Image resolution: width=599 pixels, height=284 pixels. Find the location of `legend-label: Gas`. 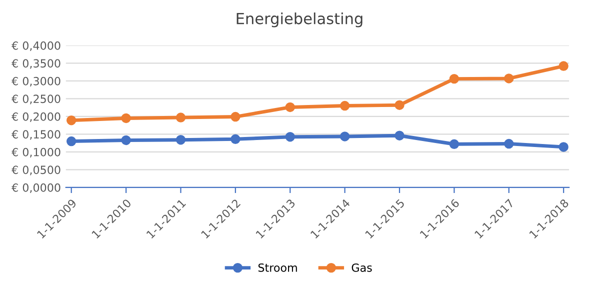

legend-label: Gas is located at coordinates (362, 267).